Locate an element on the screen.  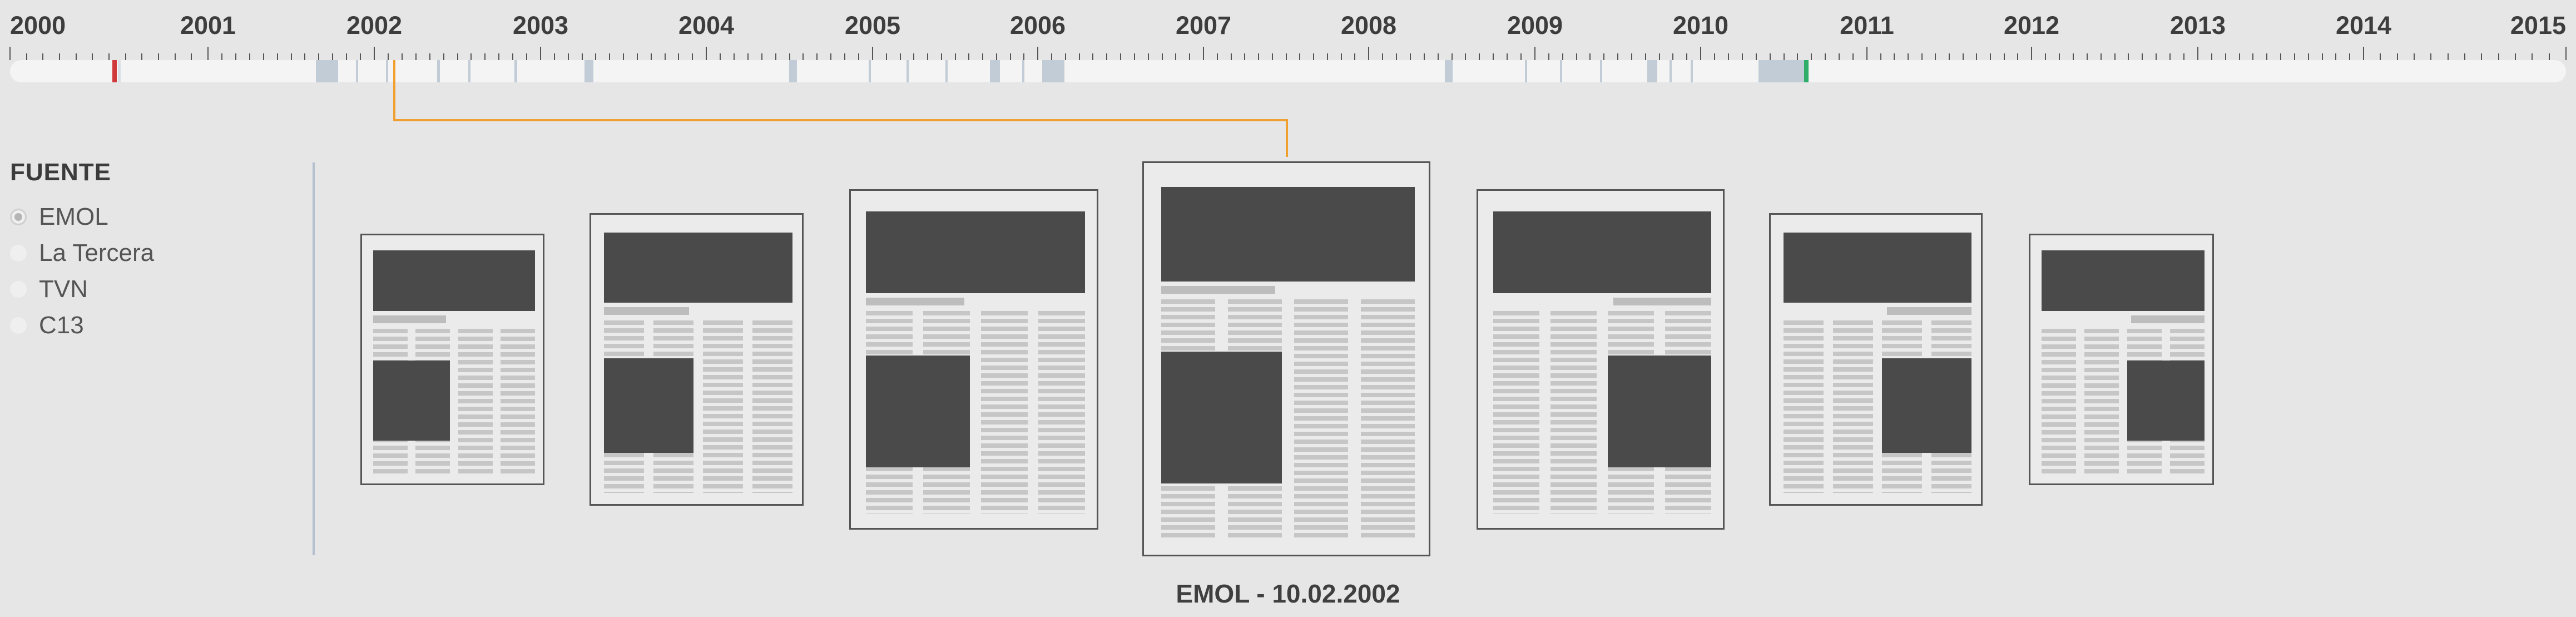
source-sidebar: FUENTE EMOL La Tercera TVN C13 is located at coordinates (160, 251).